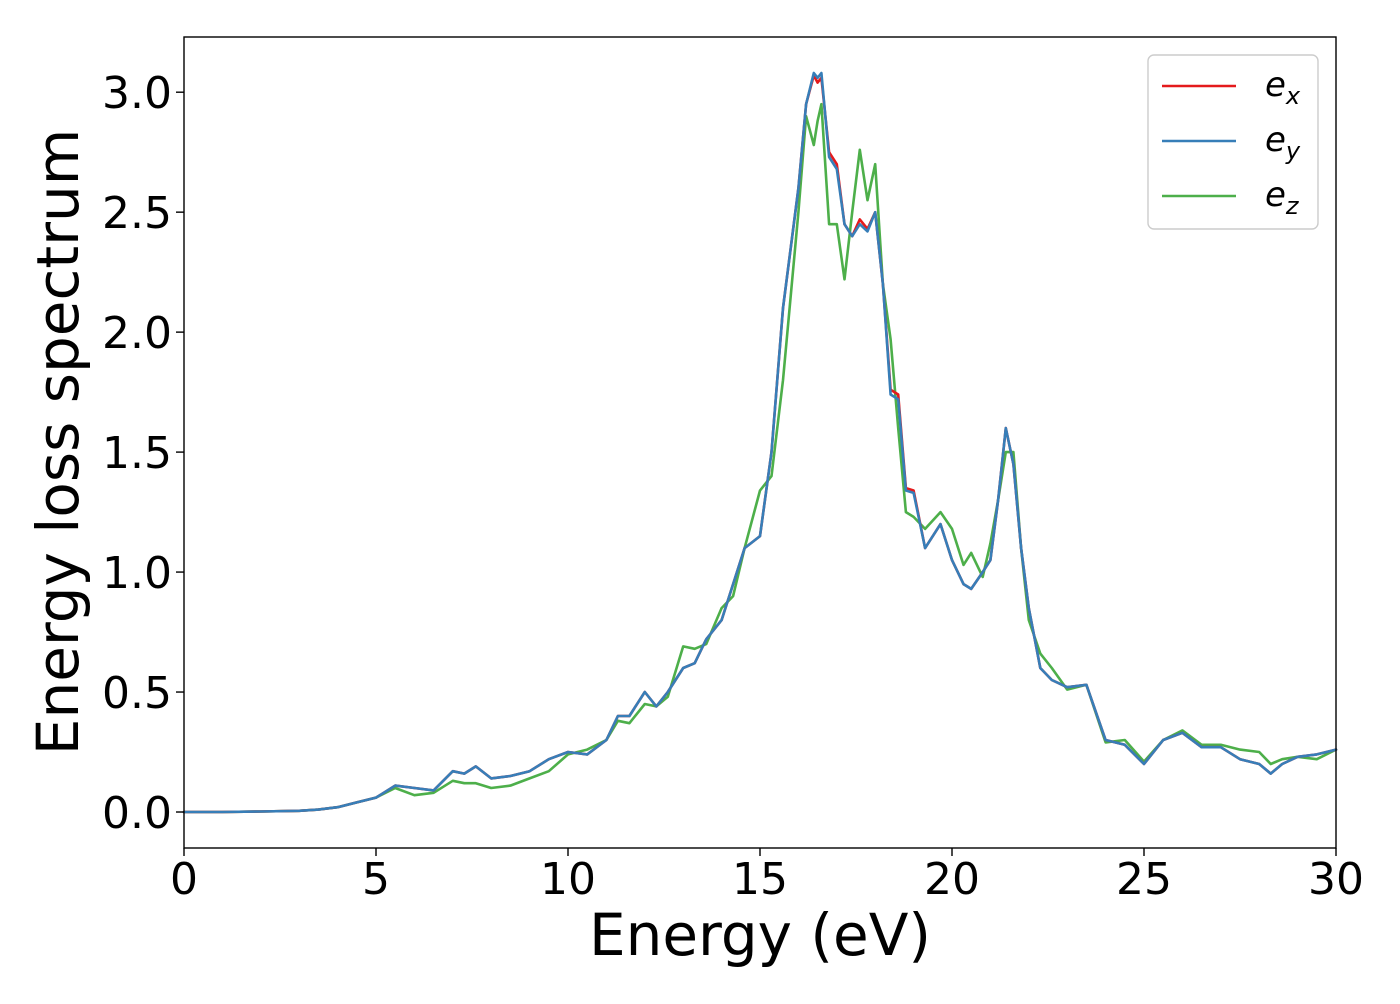 This screenshot has height=1004, width=1400. What do you see at coordinates (137, 453) in the screenshot?
I see `y-tick-label: 1.5` at bounding box center [137, 453].